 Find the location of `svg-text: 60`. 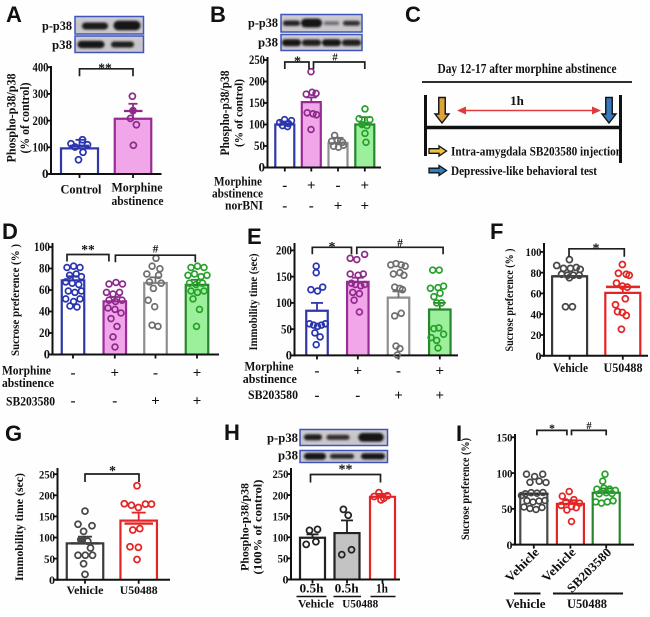

svg-text: 60 is located at coordinates (536, 294).